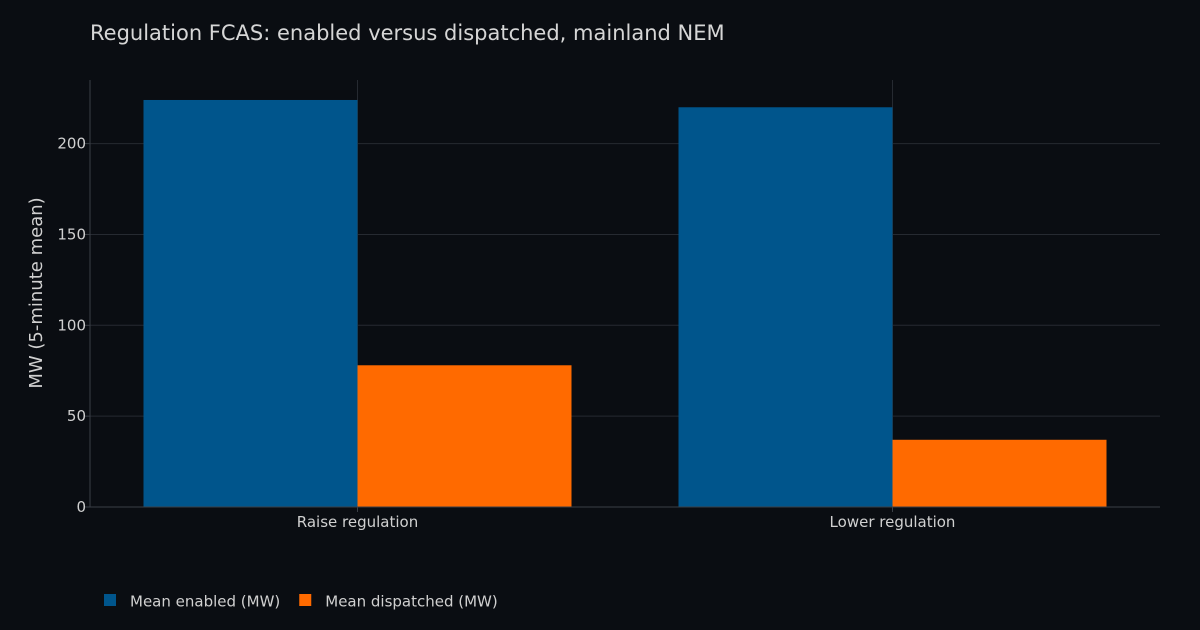 The height and width of the screenshot is (630, 1200). I want to click on x-tick-labels: Raise regulation Lower regulation, so click(626, 519).